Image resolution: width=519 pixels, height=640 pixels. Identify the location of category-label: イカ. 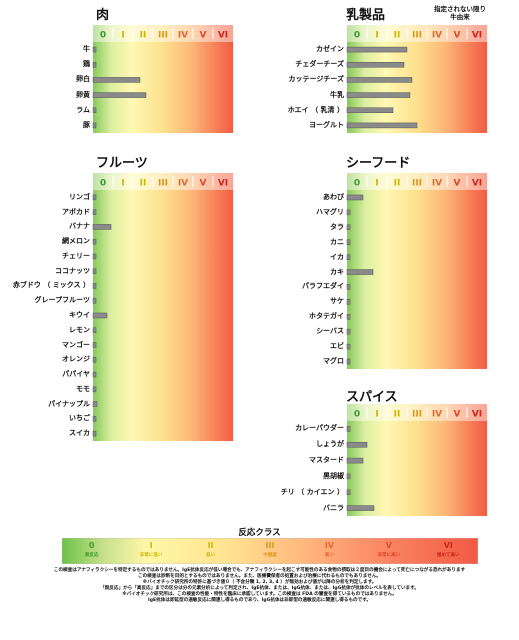
(337, 256).